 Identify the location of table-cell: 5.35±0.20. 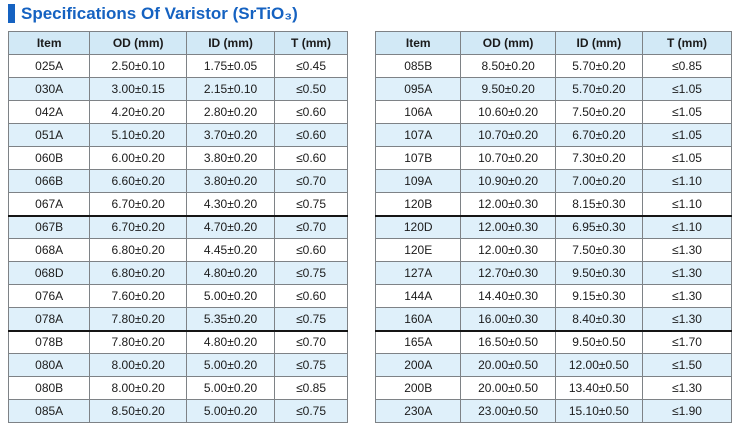
(230, 319).